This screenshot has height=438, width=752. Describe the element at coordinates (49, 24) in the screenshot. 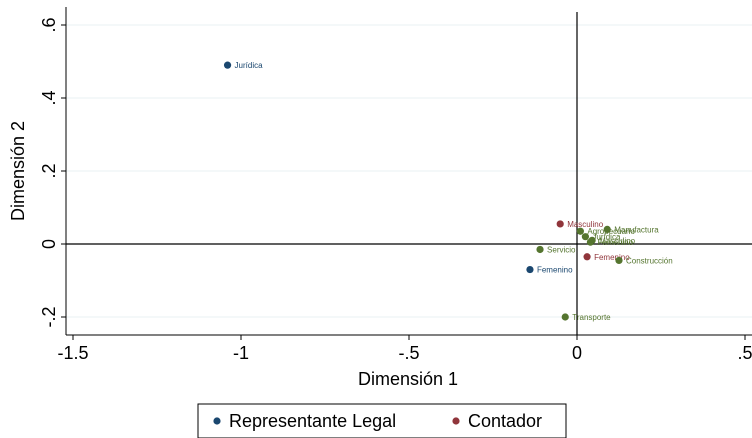

I see `y-tick-label: .6` at that location.